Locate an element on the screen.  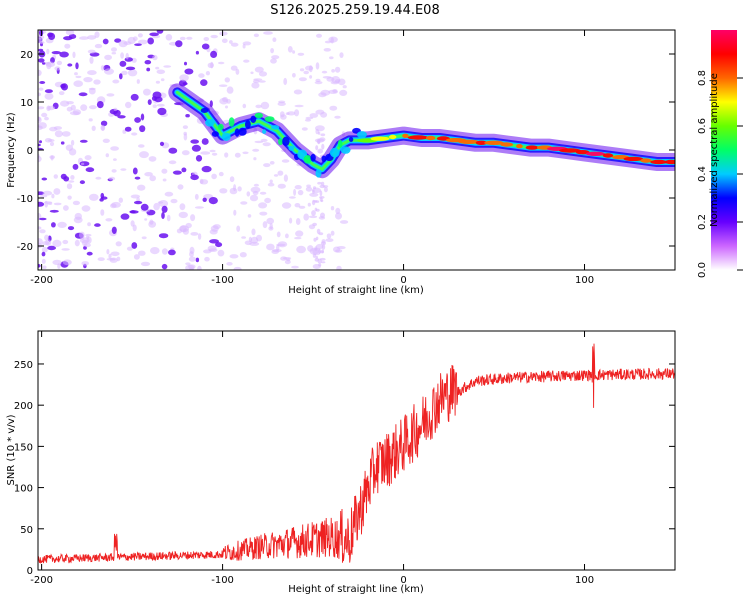
colorbar-tick-label: 0.4 is located at coordinates (702, 174).